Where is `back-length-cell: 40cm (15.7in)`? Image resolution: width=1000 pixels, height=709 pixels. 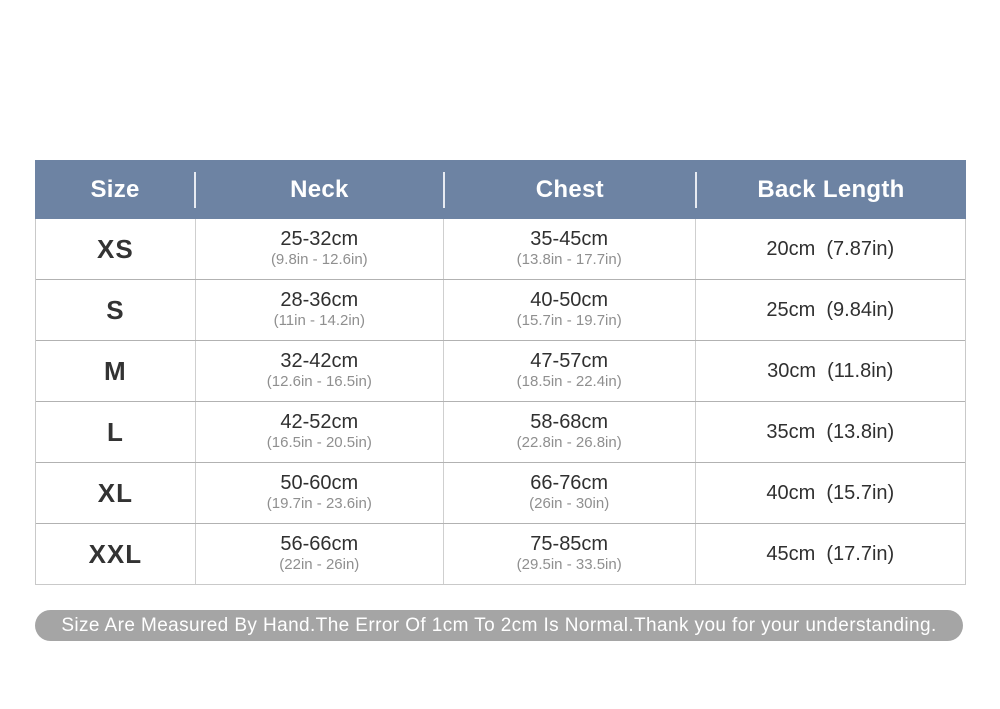
back-length-cell: 40cm (15.7in) is located at coordinates (830, 493).